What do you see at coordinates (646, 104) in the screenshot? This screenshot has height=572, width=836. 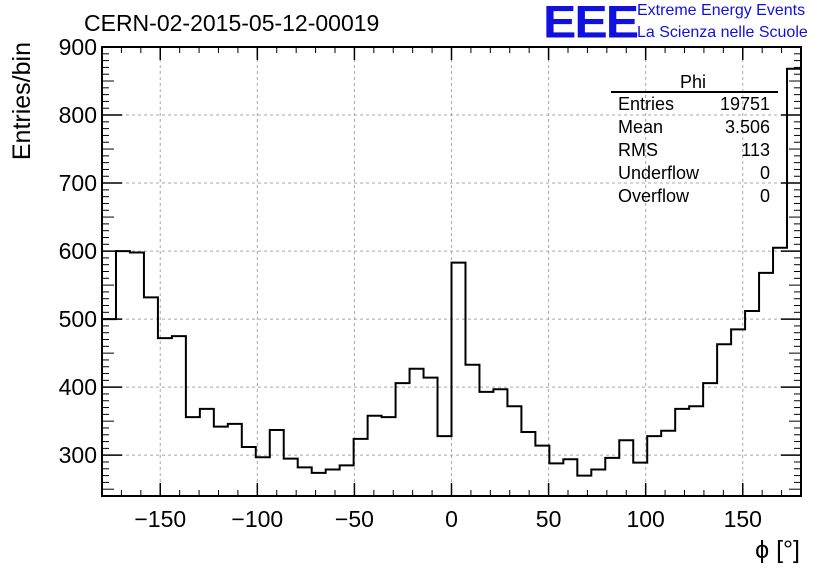 I see `stats-row-label: Entries` at bounding box center [646, 104].